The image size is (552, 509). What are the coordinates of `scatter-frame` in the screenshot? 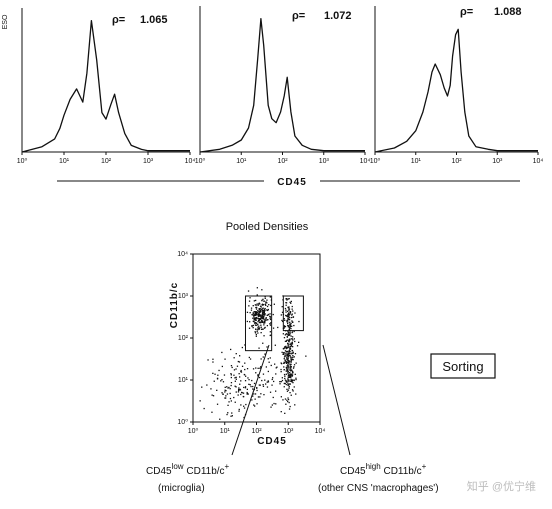 It's located at (256, 338).